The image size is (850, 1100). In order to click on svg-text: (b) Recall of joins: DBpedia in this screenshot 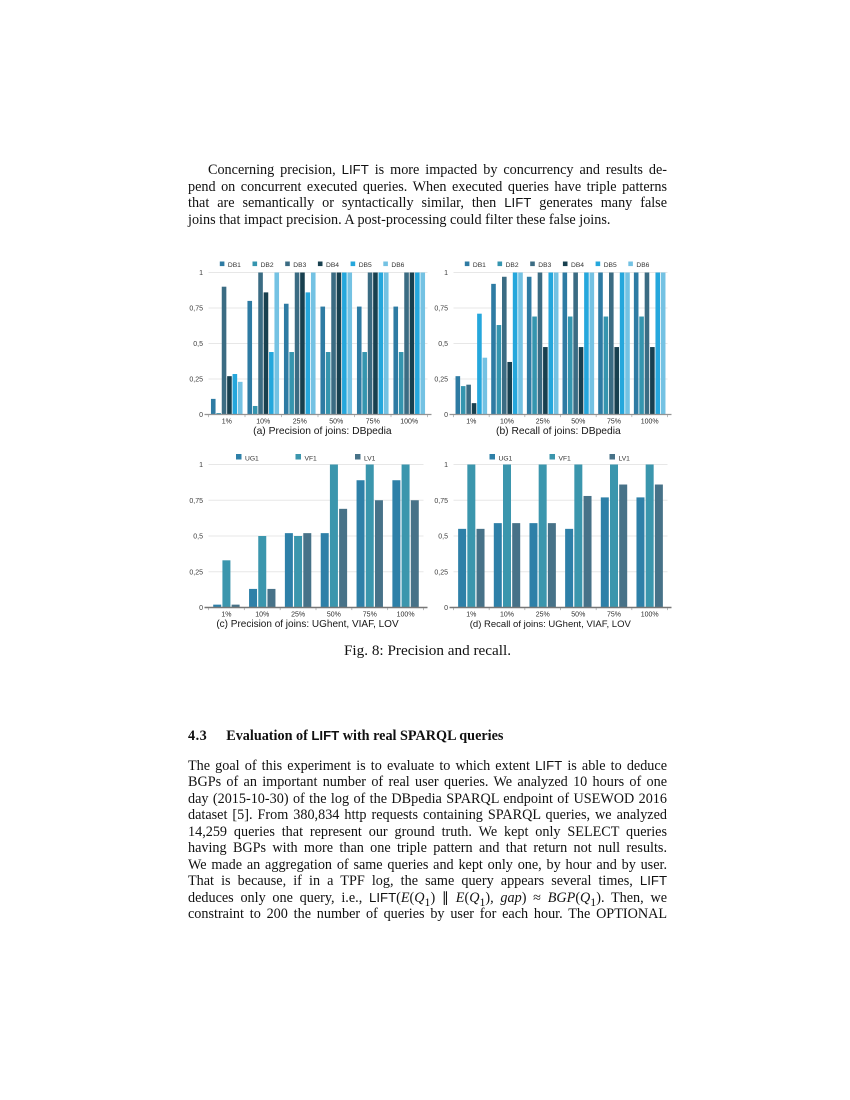, I will do `click(558, 431)`.